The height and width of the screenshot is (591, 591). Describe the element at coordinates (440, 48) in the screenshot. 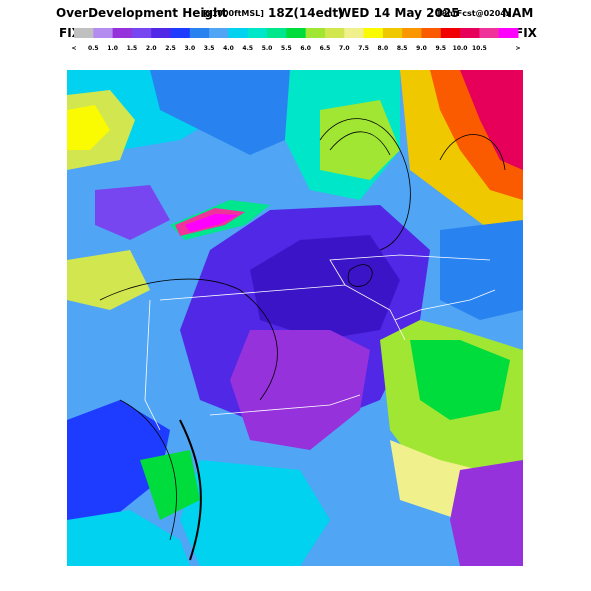

I see `colorbar-label: 9.5` at that location.